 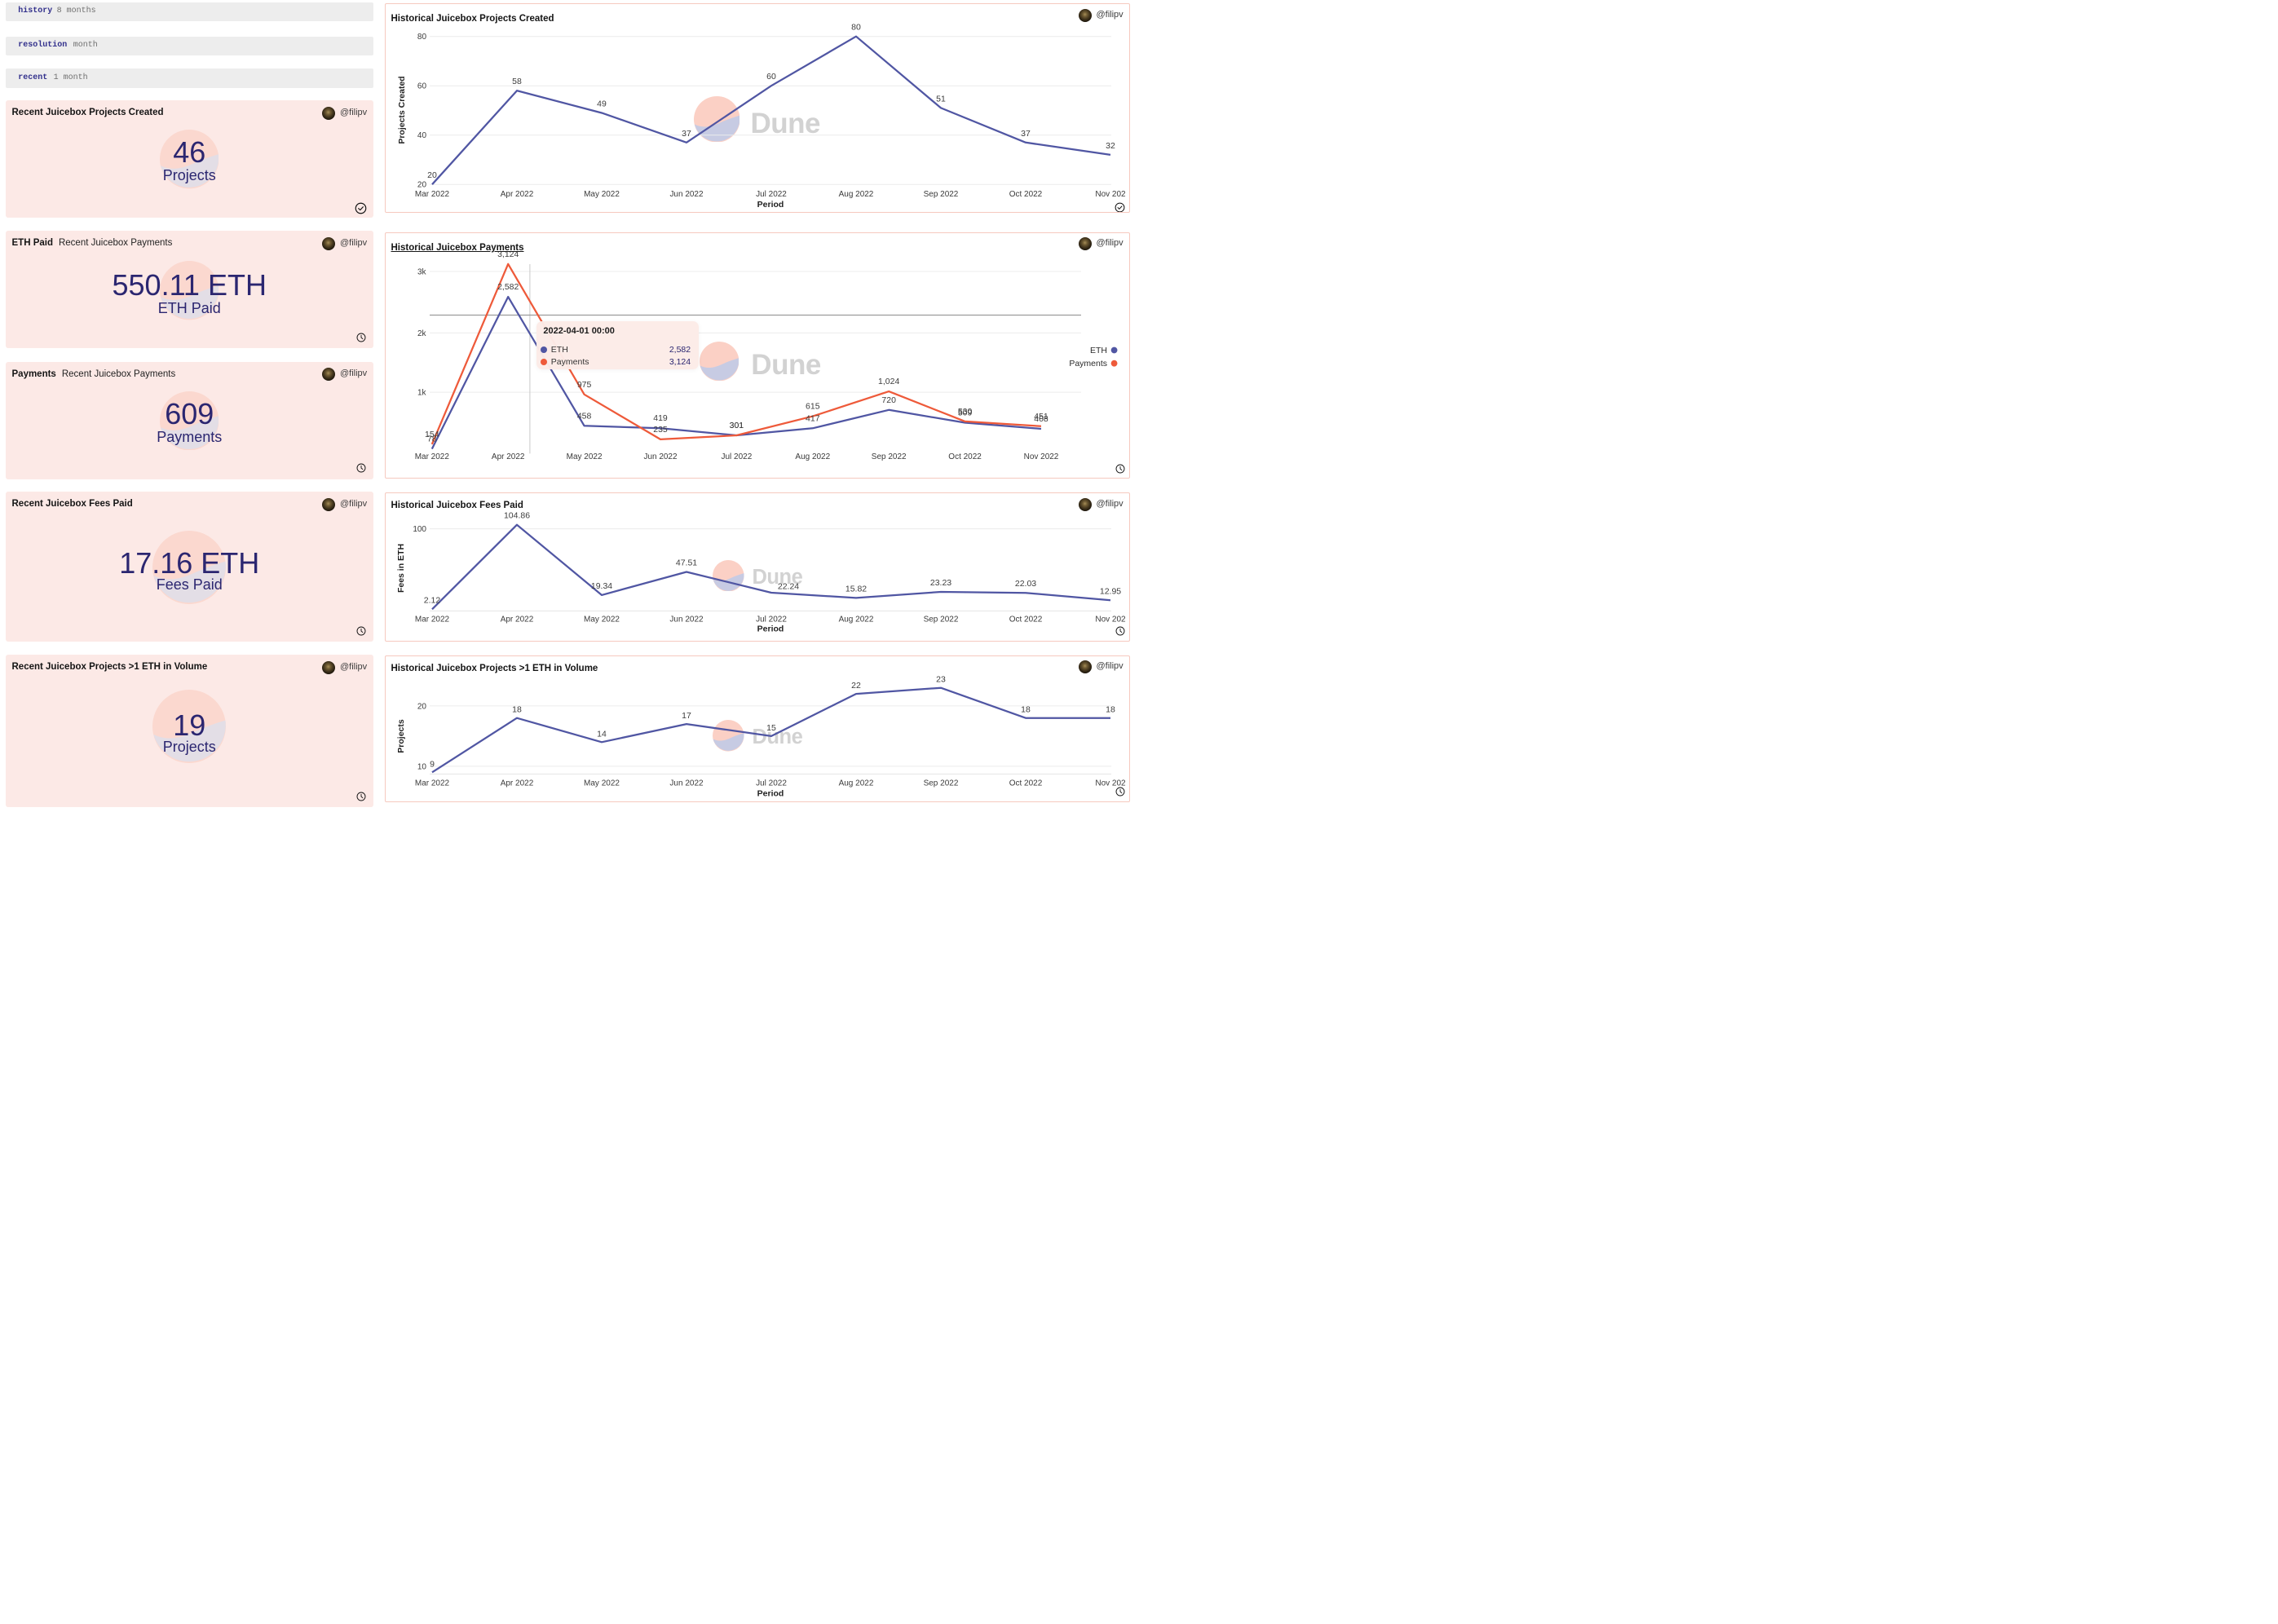 What do you see at coordinates (432, 434) in the screenshot?
I see `svg-text: 154` at bounding box center [432, 434].